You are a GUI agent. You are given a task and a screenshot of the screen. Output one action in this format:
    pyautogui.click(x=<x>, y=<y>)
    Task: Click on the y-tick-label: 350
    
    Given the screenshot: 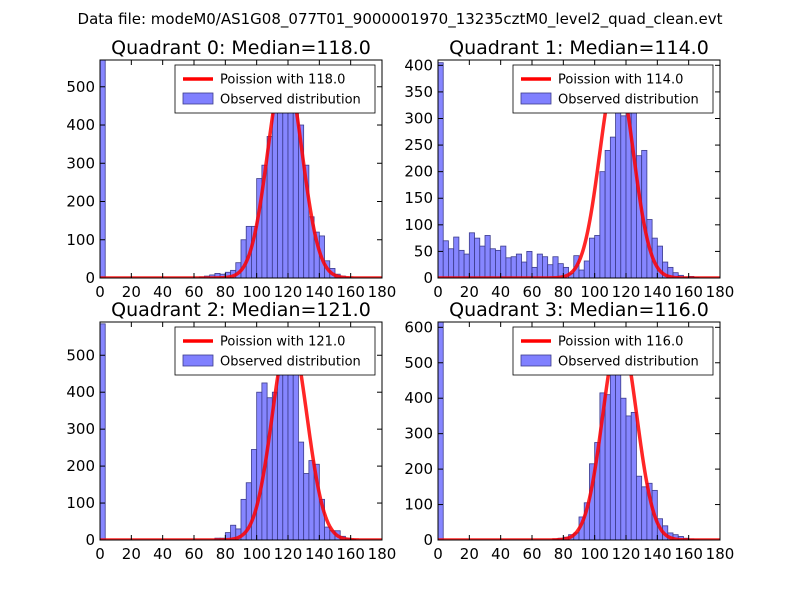 What is the action you would take?
    pyautogui.click(x=418, y=92)
    